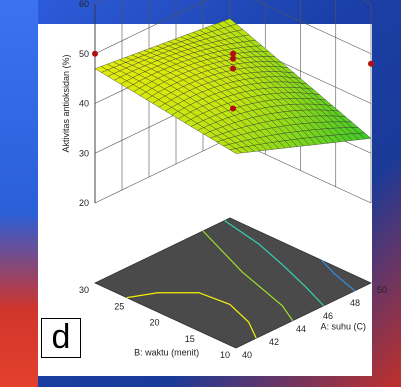 The height and width of the screenshot is (387, 401). What do you see at coordinates (84, 203) in the screenshot?
I see `z-tick-label: 20` at bounding box center [84, 203].